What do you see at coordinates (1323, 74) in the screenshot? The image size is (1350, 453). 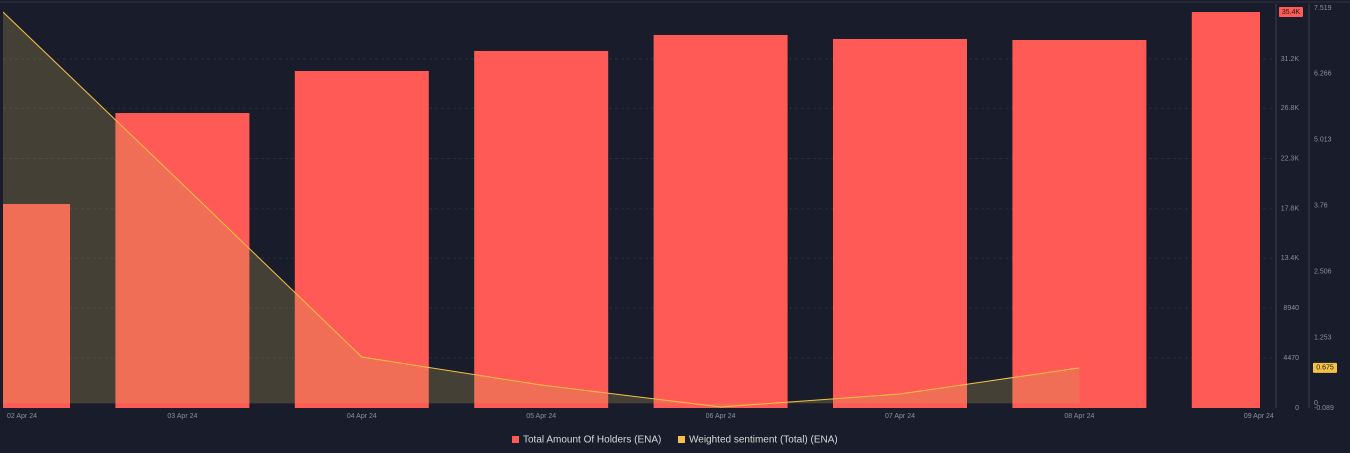 I see `y2-tick-label: 6.266` at bounding box center [1323, 74].